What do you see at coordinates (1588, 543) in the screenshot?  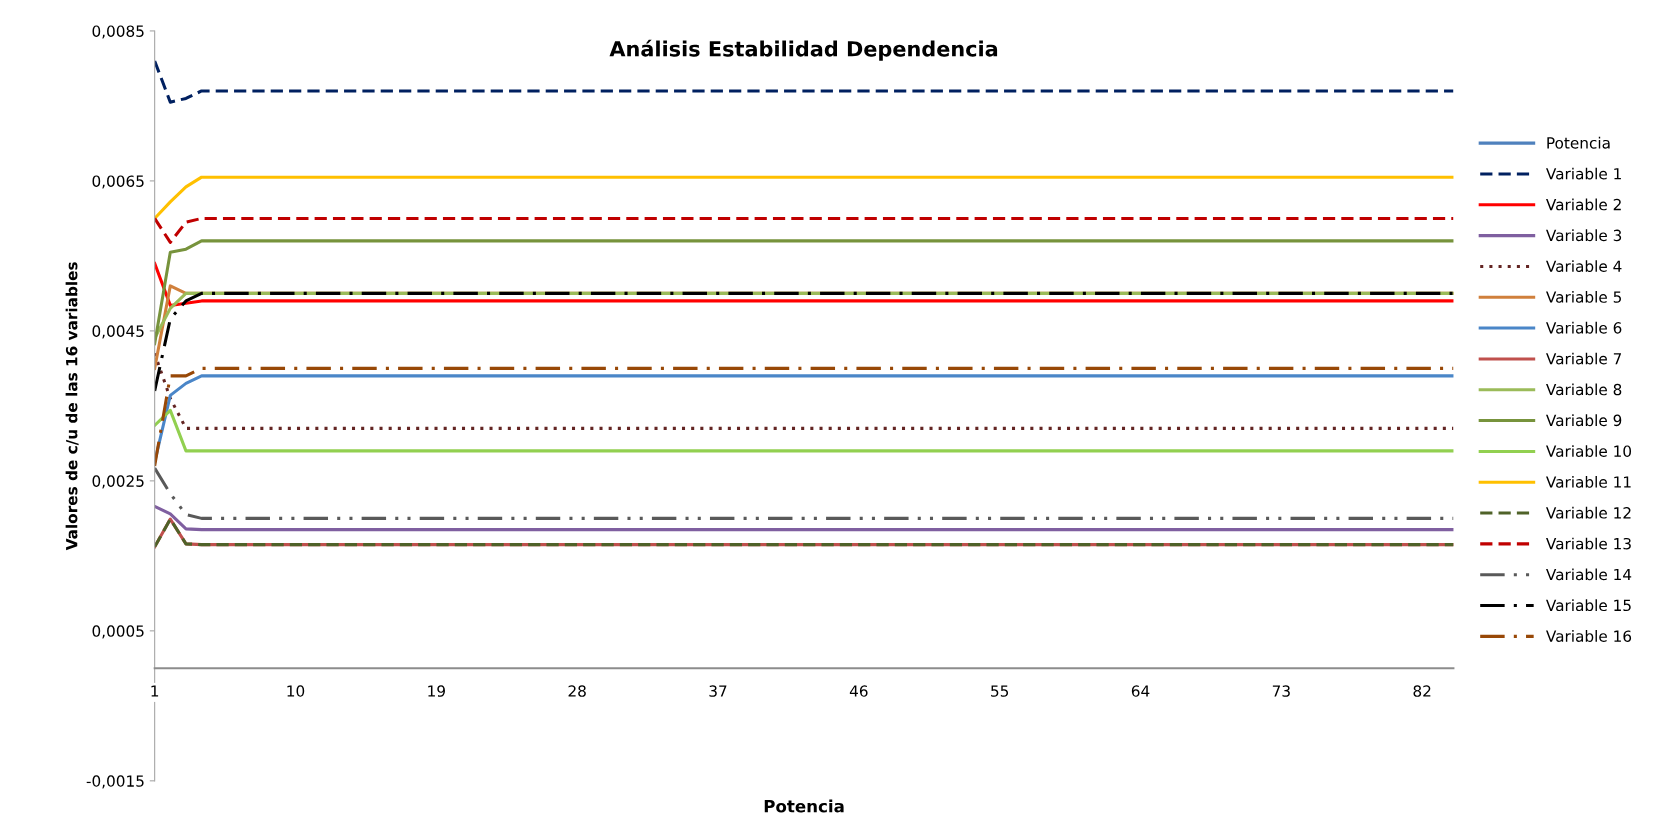 I see `legend-label: Variable 13` at bounding box center [1588, 543].